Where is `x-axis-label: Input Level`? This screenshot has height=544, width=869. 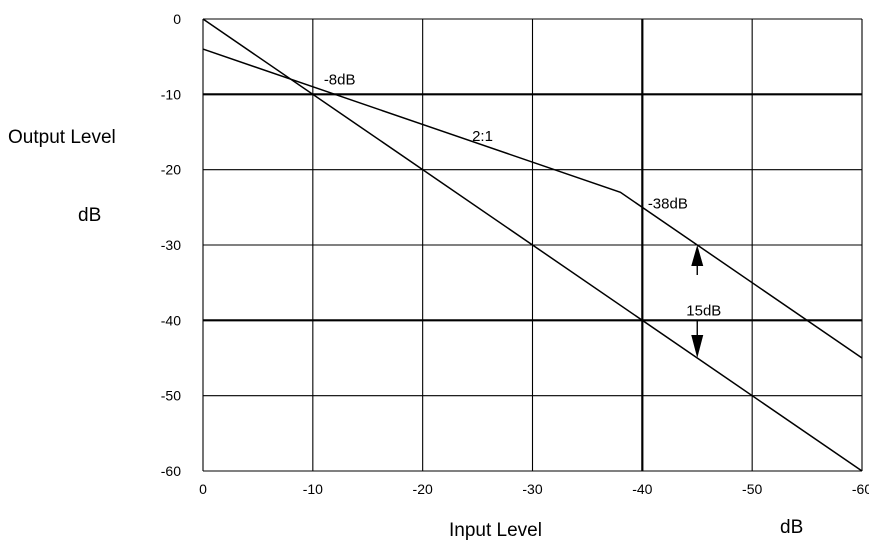 x-axis-label: Input Level is located at coordinates (495, 530).